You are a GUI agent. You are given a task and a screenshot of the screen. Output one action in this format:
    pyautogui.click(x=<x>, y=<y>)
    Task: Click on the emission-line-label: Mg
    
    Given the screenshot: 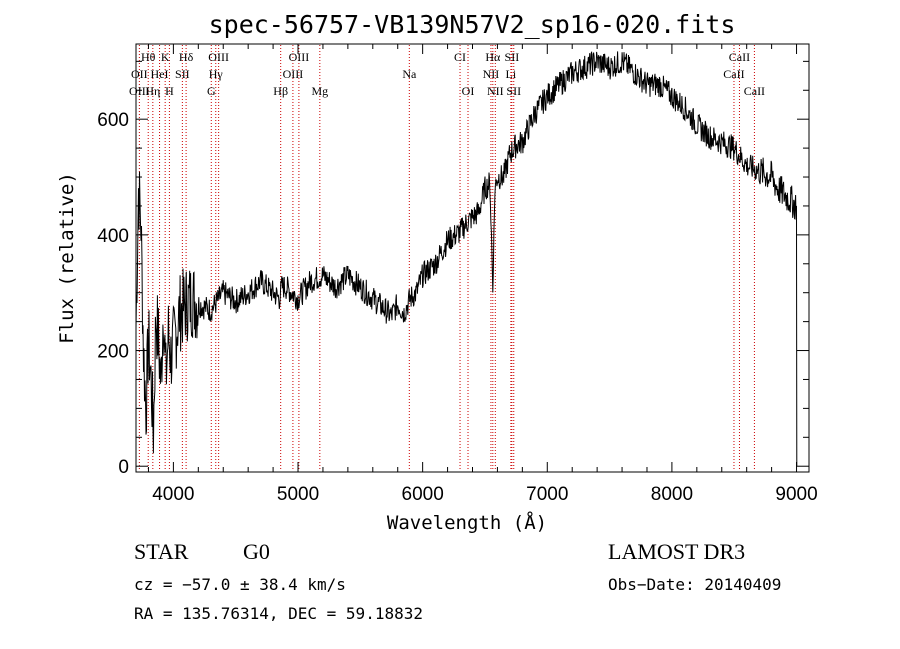 What is the action you would take?
    pyautogui.click(x=319, y=91)
    